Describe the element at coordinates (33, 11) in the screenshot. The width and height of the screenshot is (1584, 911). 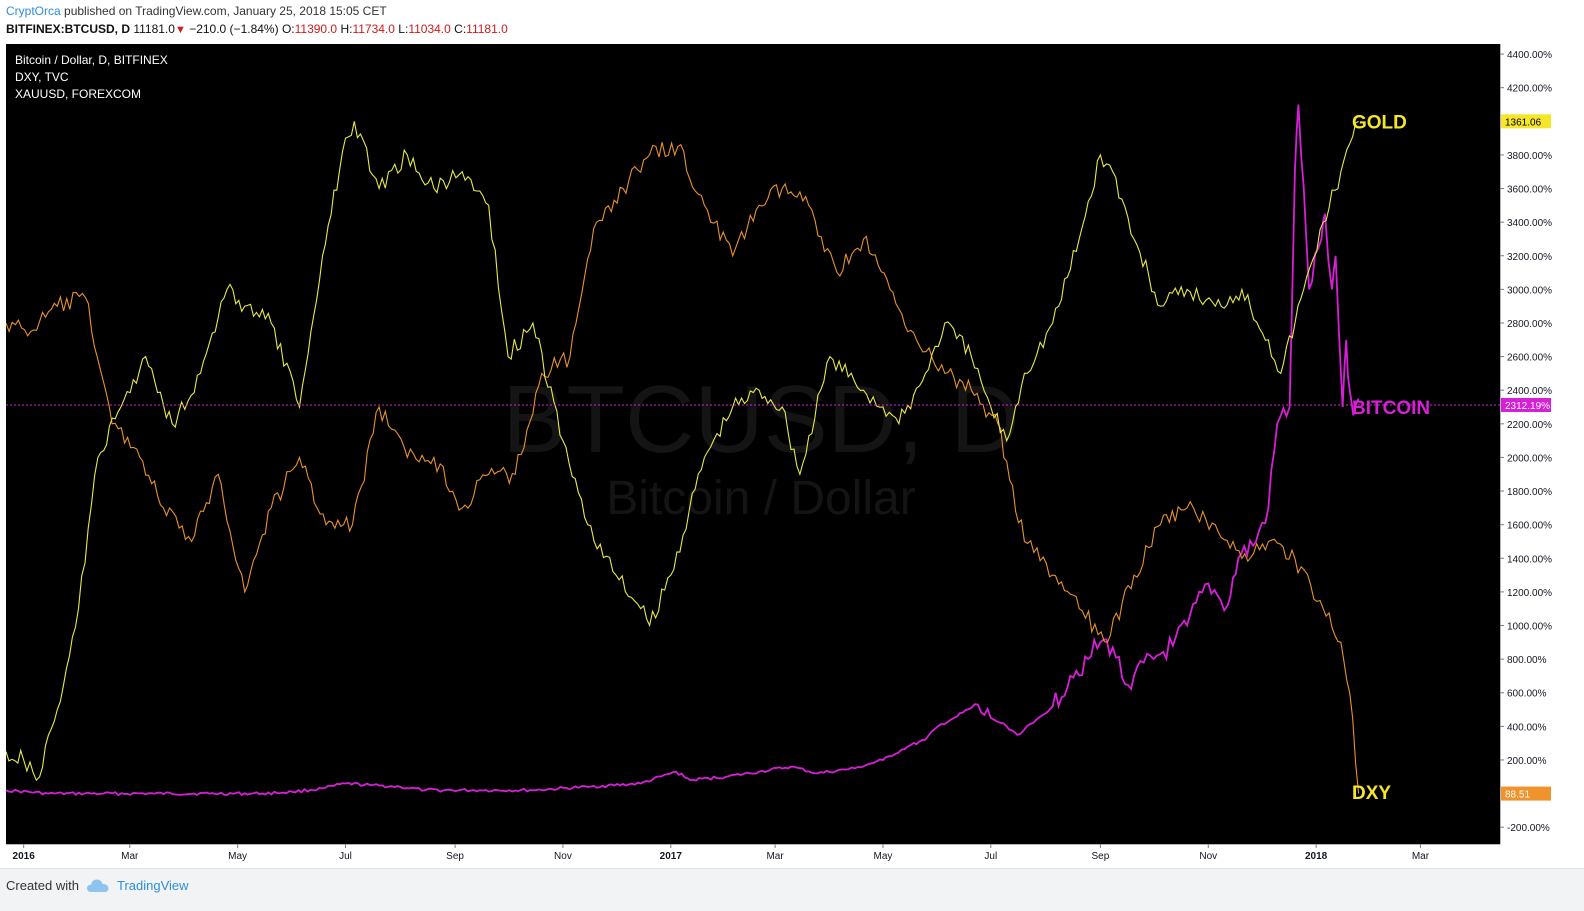
I see `author-link: CryptOrca` at that location.